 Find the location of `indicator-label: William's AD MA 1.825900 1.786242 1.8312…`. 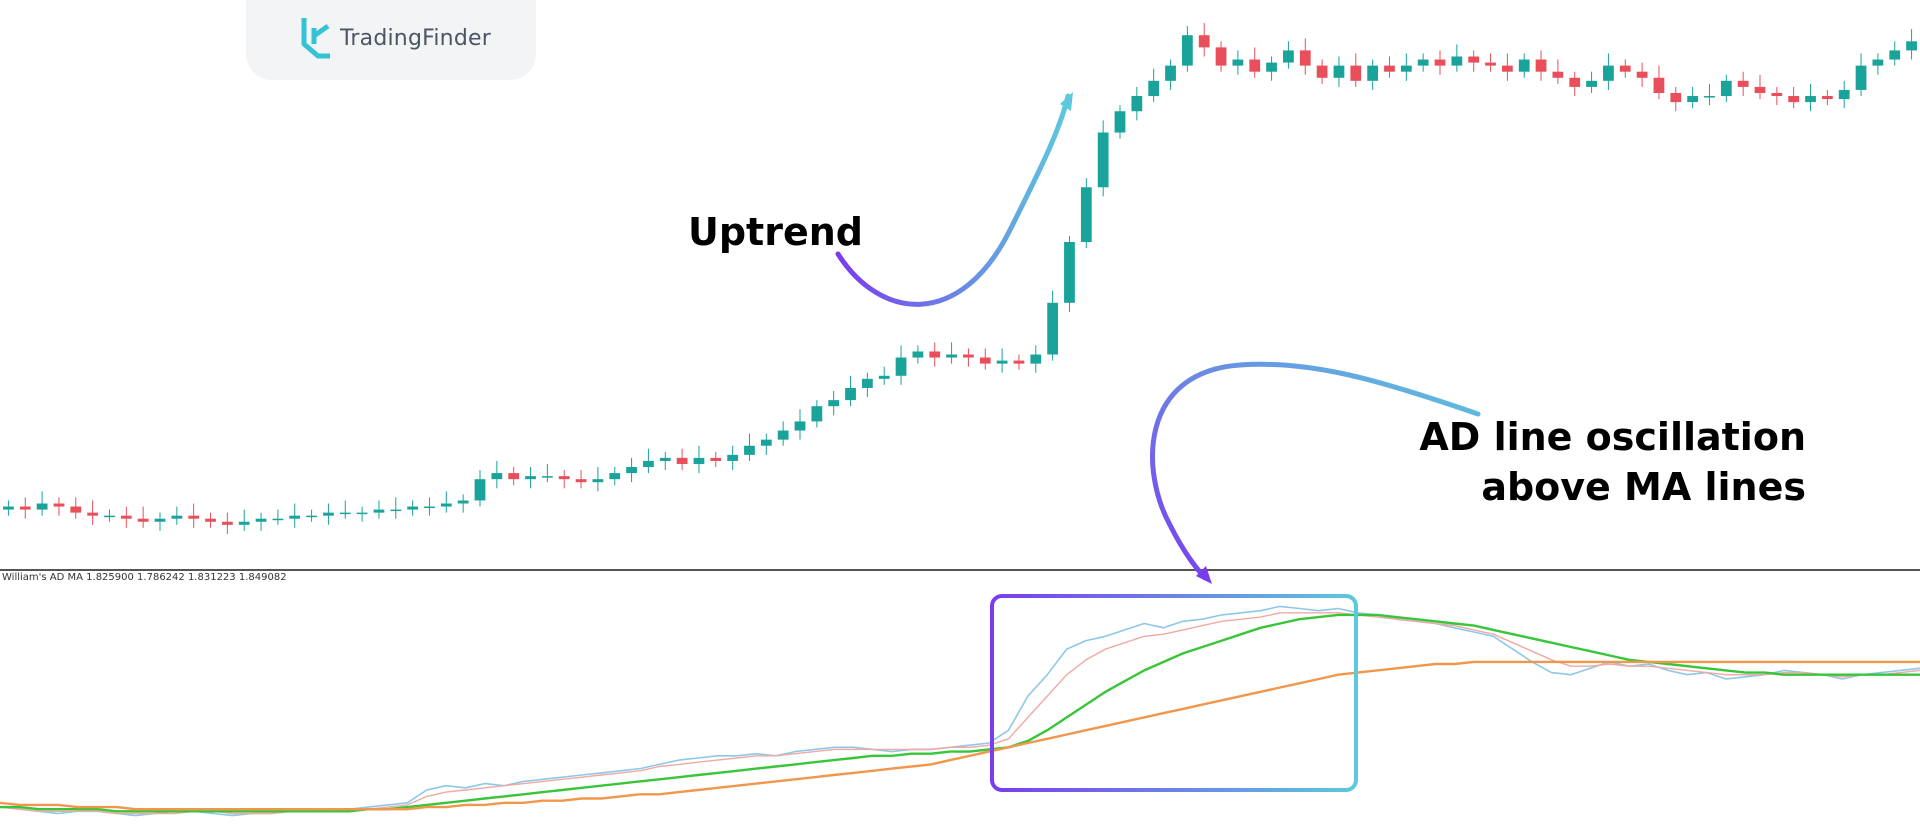

indicator-label: William's AD MA 1.825900 1.786242 1.8312… is located at coordinates (144, 577).